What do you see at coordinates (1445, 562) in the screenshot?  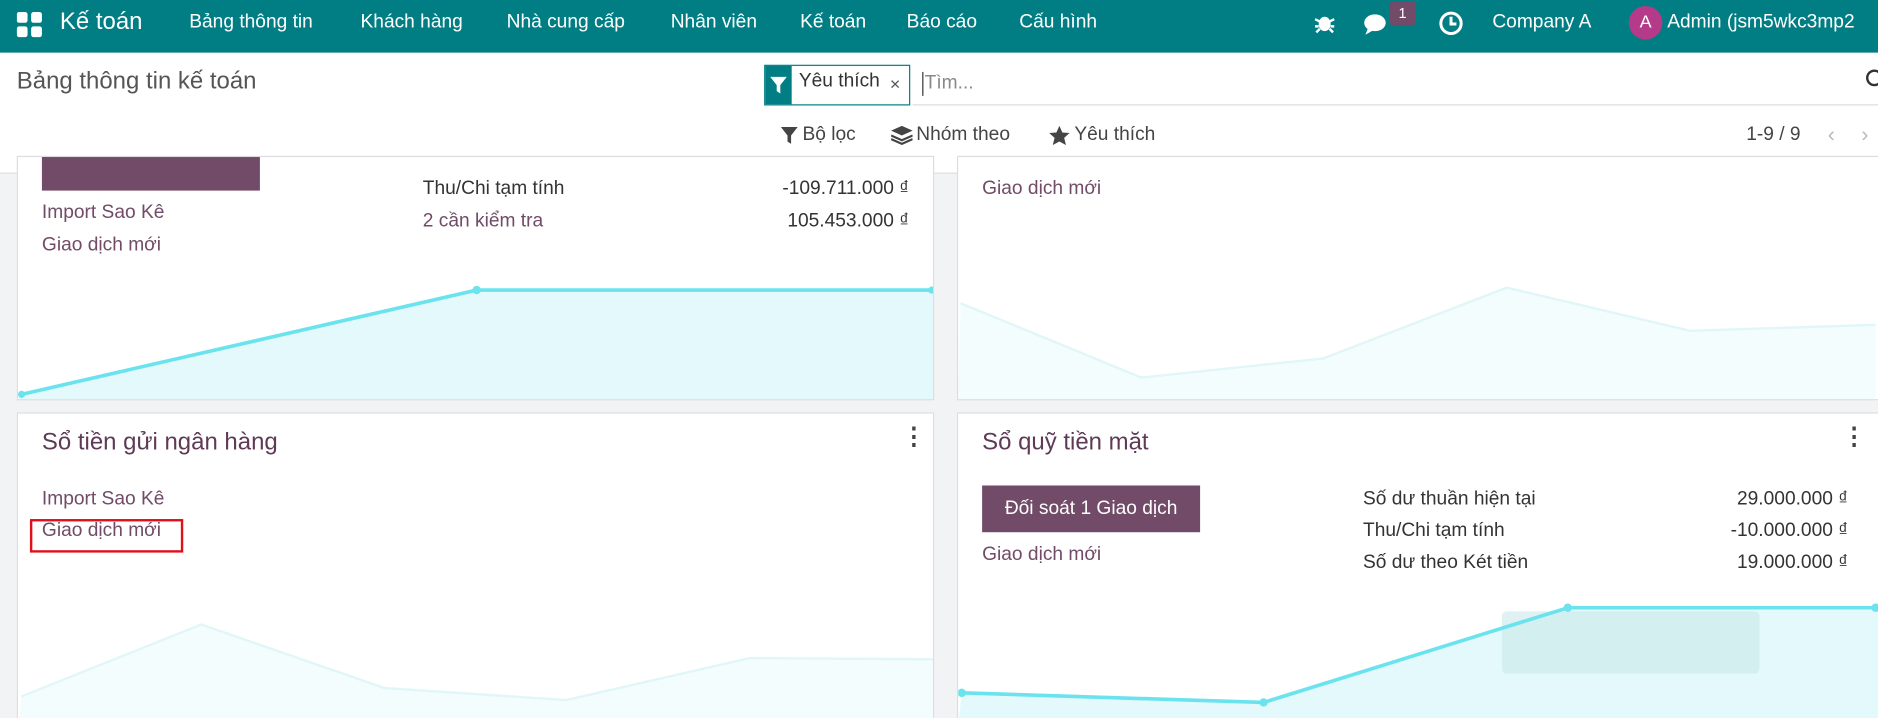 I see `stat-label: Số dư theo Két tiền` at bounding box center [1445, 562].